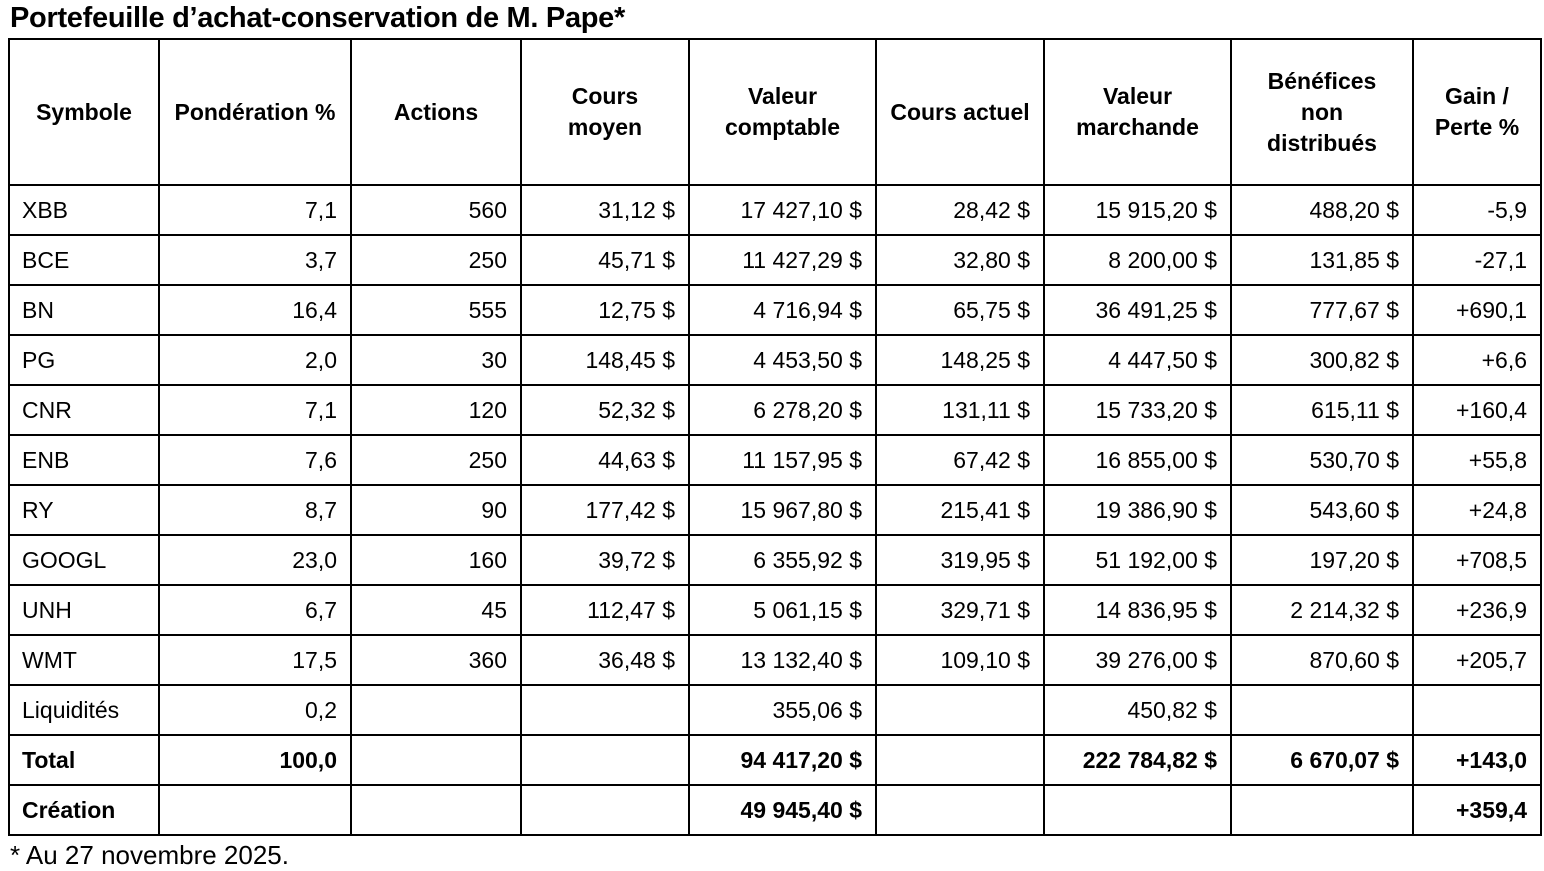  Describe the element at coordinates (605, 560) in the screenshot. I see `value-cell: 39,72 $` at that location.